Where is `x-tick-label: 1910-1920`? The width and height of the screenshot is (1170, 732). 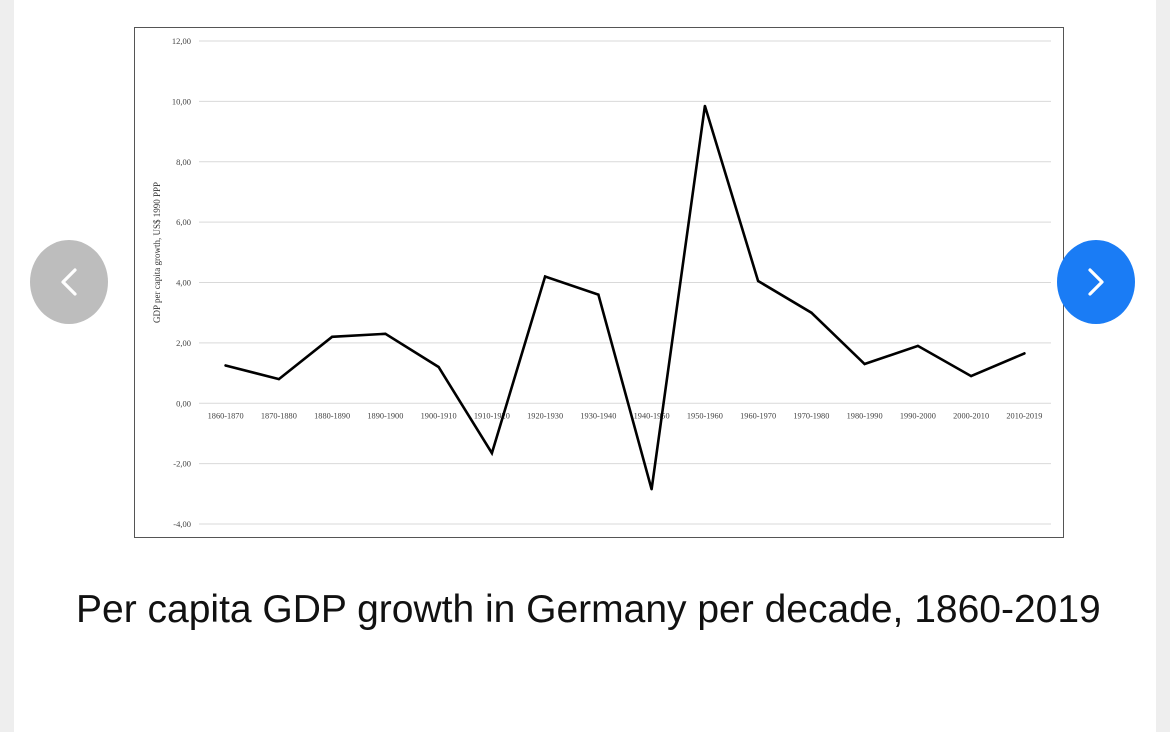 x-tick-label: 1910-1920 is located at coordinates (492, 415).